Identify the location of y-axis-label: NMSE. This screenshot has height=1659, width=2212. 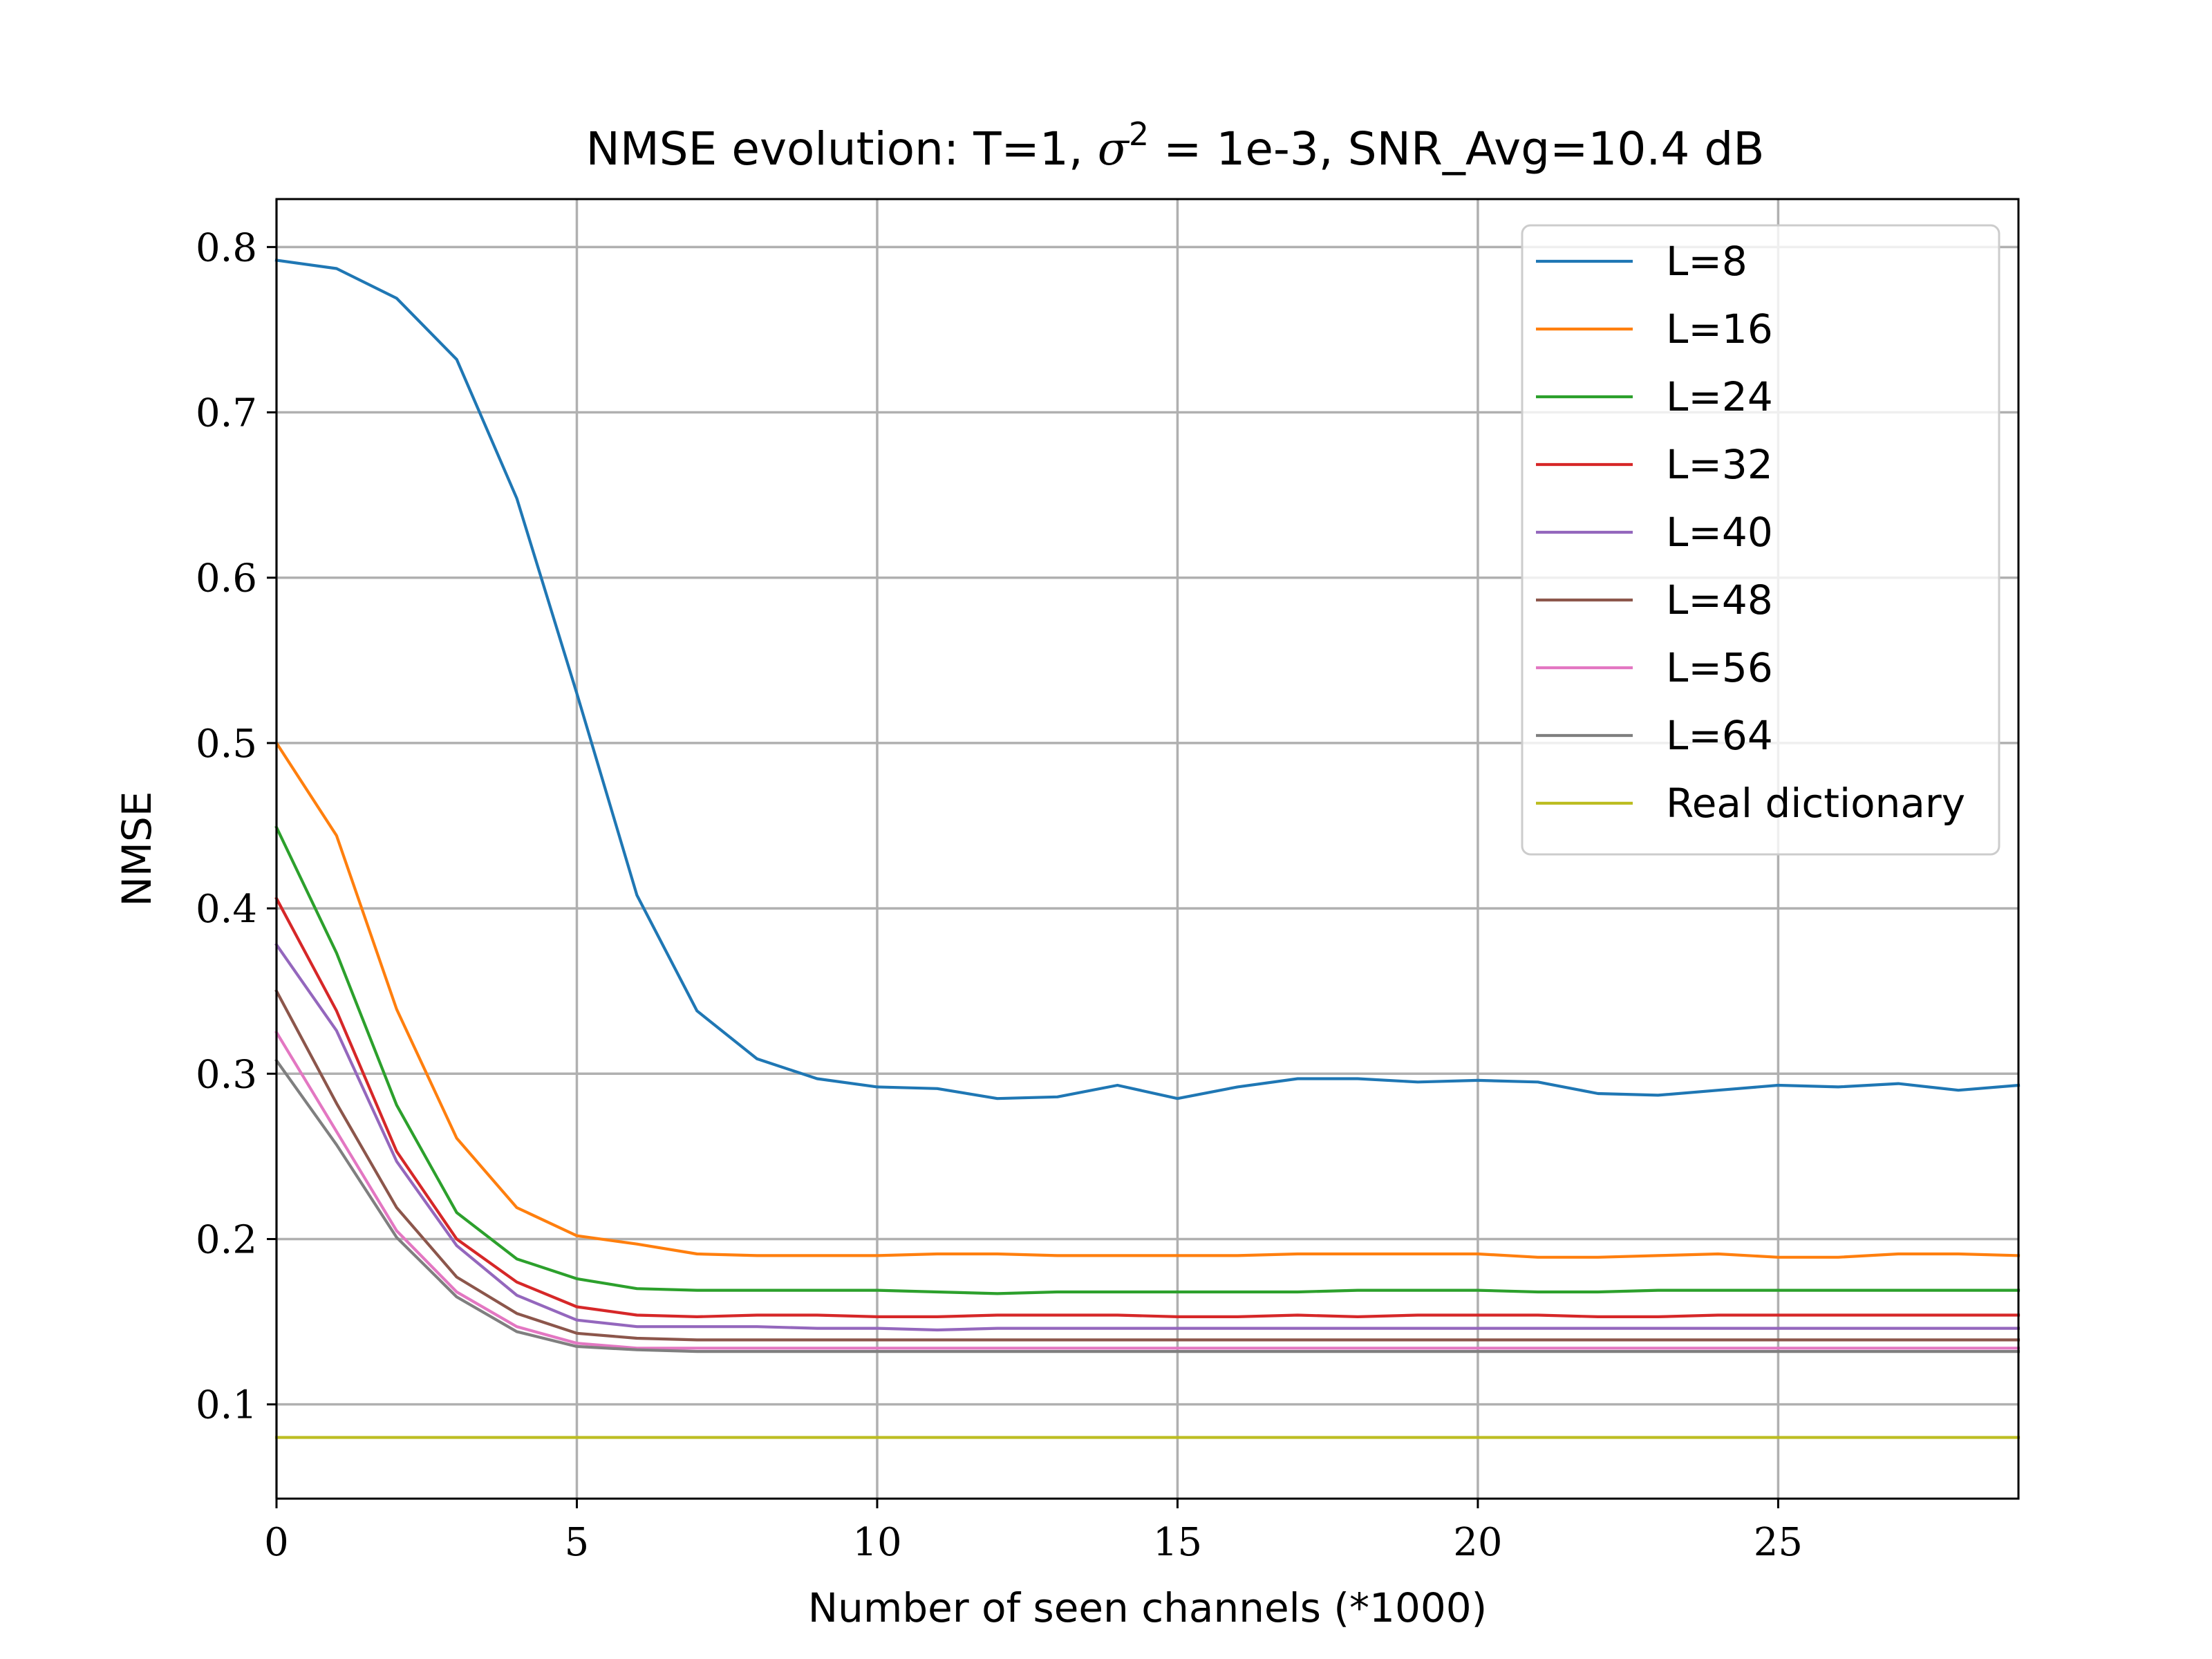
(136, 849).